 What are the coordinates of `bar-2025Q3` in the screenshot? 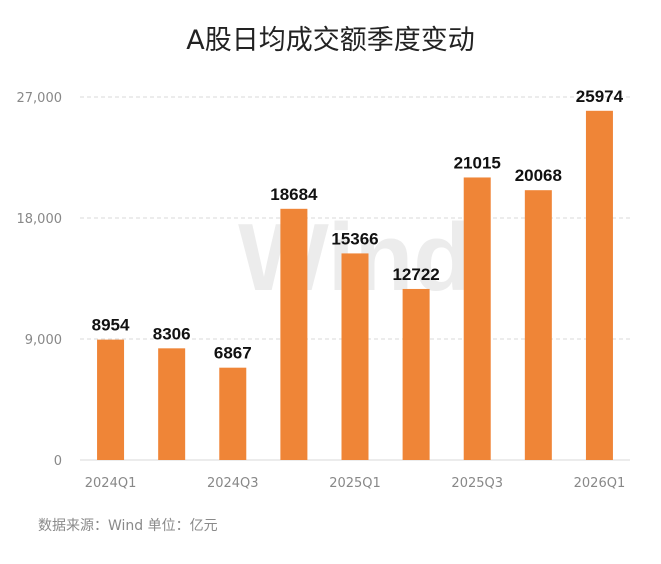 It's located at (477, 318).